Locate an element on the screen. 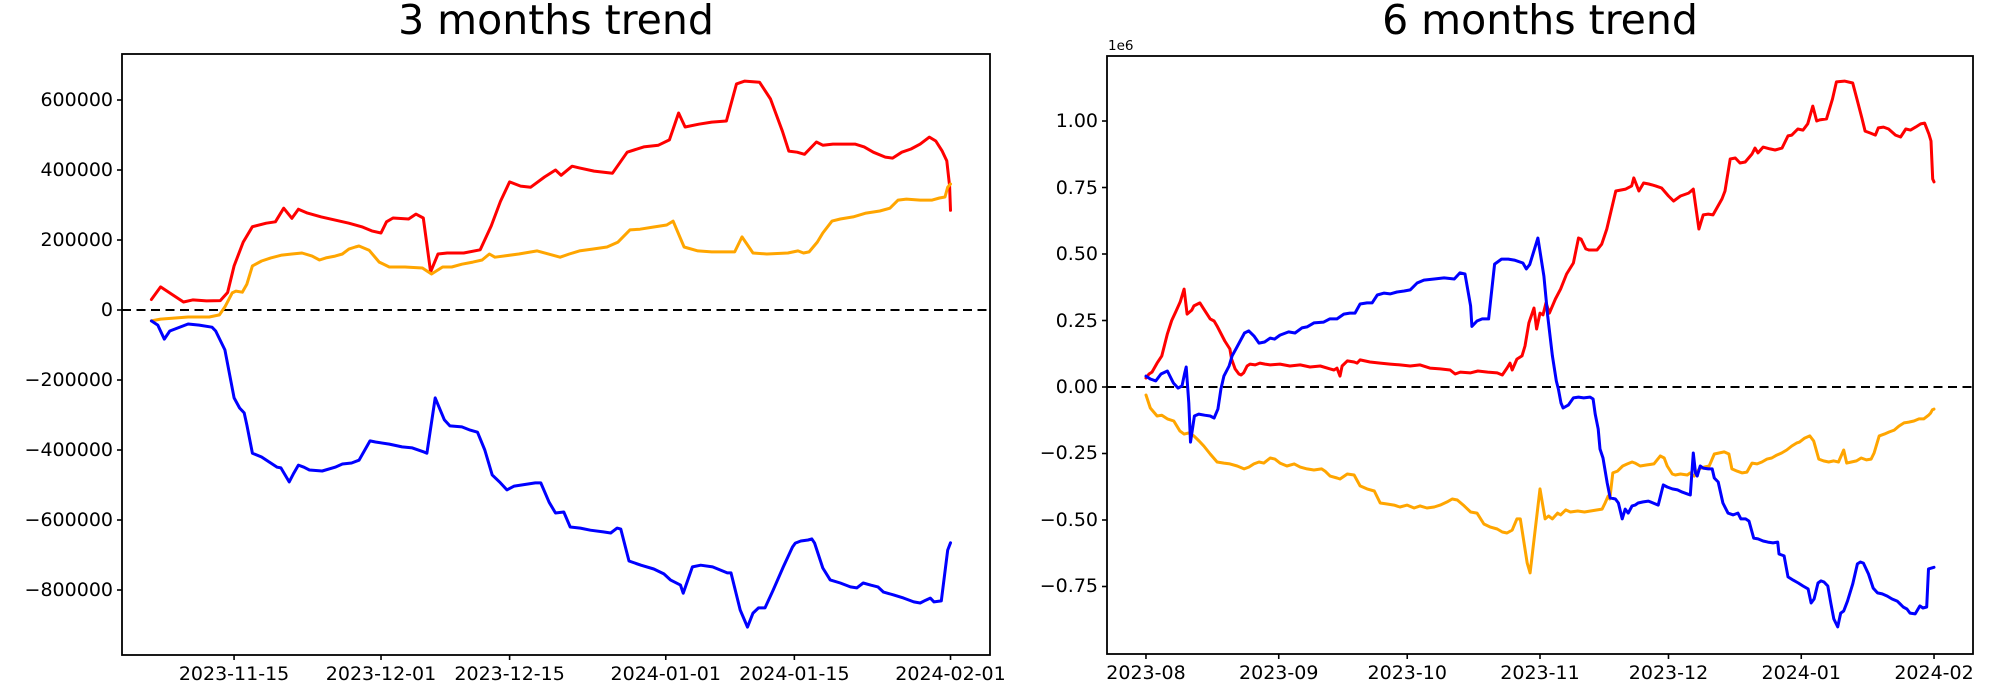 The image size is (2000, 700). y-tick-label: −200000 is located at coordinates (68, 380).